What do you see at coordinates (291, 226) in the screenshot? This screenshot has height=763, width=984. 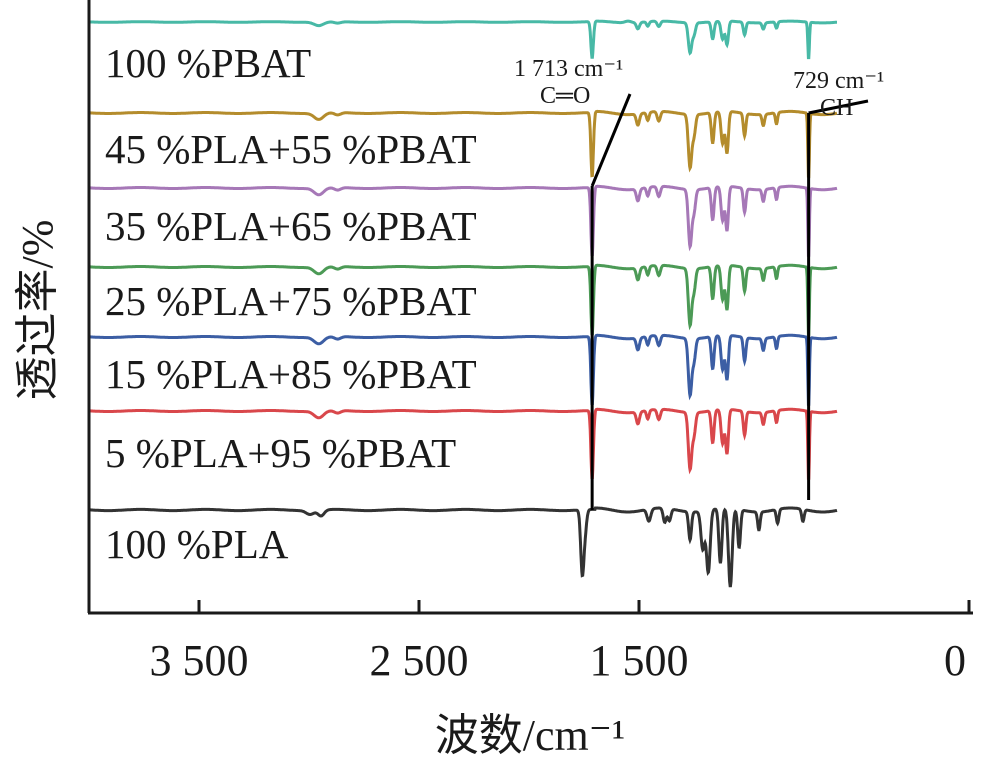 I see `series-label-2: 35 %PLA+65 %PBAT` at bounding box center [291, 226].